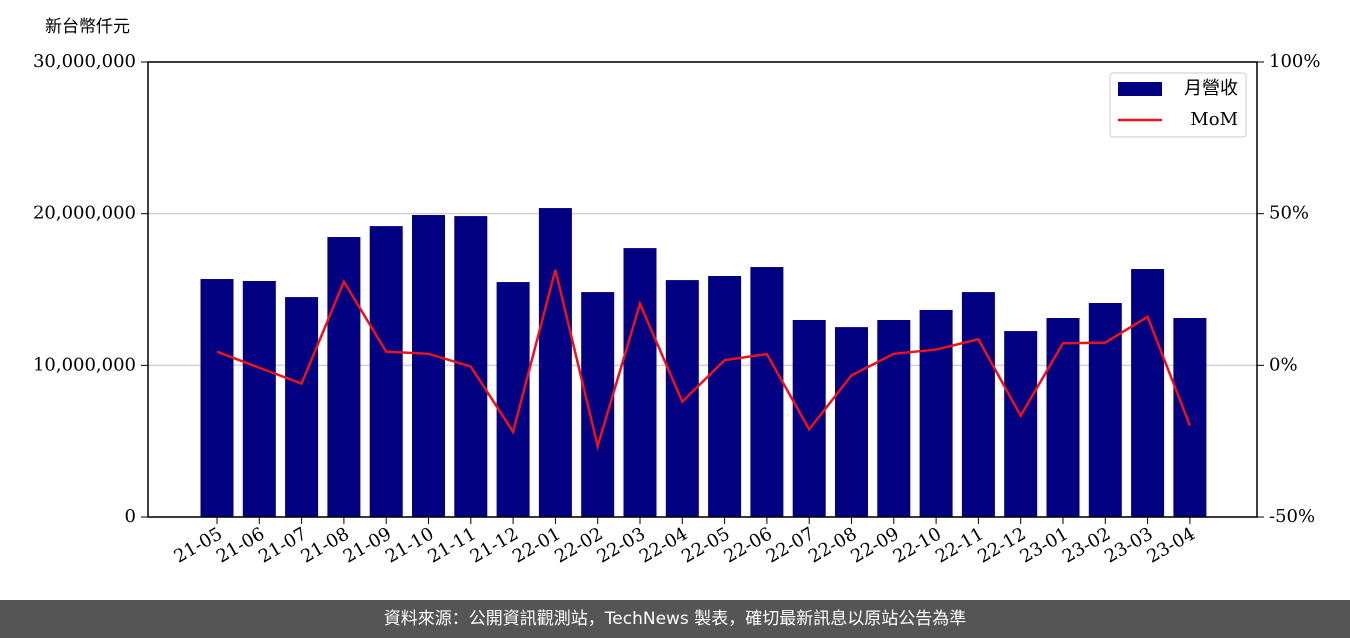 The image size is (1350, 638). Describe the element at coordinates (84, 213) in the screenshot. I see `y-tick-label: 20,000,000` at that location.